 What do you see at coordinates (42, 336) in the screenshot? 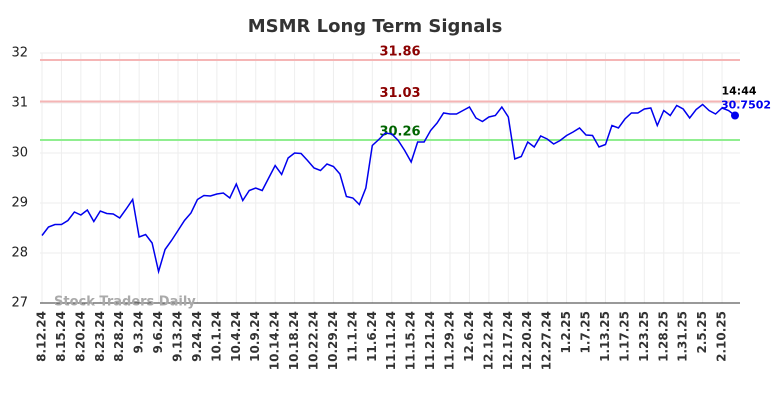
I see `x-tick-label: 8.12.24` at bounding box center [42, 336].